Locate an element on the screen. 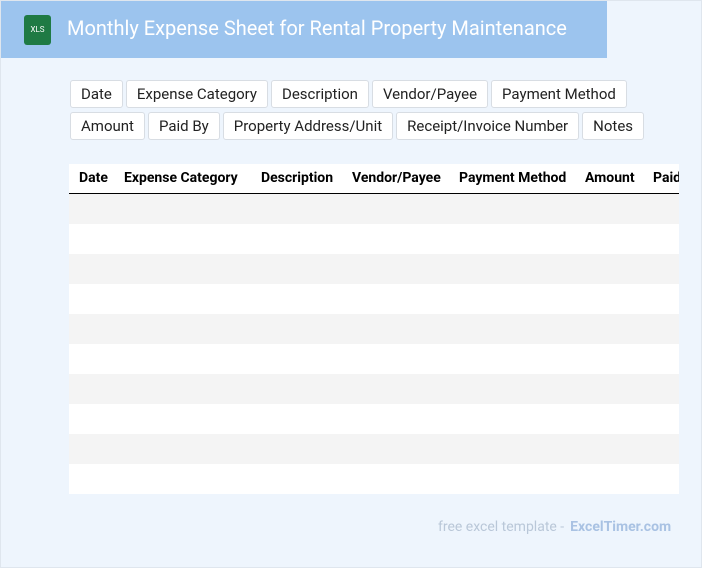 This screenshot has height=568, width=702. file-icon: XLS is located at coordinates (37, 30).